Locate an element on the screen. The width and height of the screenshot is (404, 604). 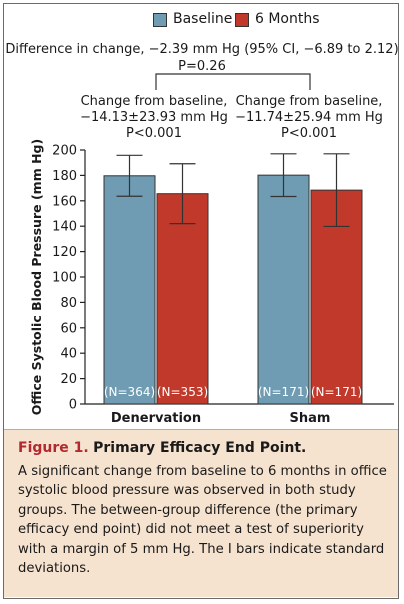
y-axis-label: Office Systolic Blood Pressure (mm Hg) is located at coordinates (36, 277).